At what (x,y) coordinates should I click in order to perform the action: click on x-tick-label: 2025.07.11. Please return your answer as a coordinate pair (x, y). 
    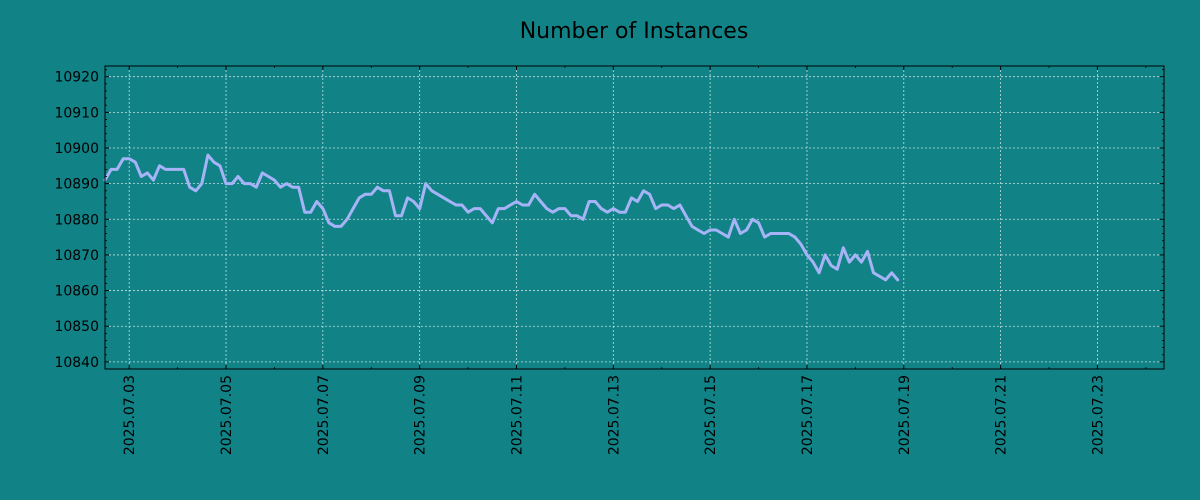
    Looking at the image, I should click on (517, 415).